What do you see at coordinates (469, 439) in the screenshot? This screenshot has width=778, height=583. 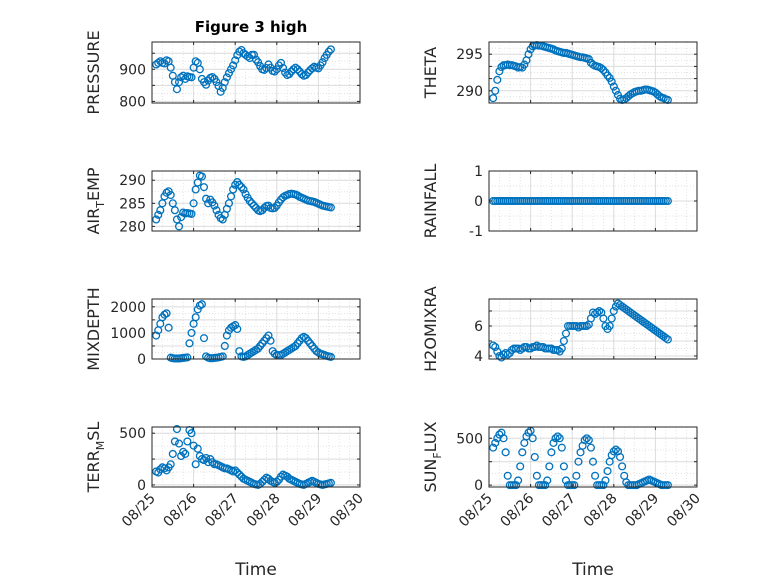 I see `y-tick-label: 500` at bounding box center [469, 439].